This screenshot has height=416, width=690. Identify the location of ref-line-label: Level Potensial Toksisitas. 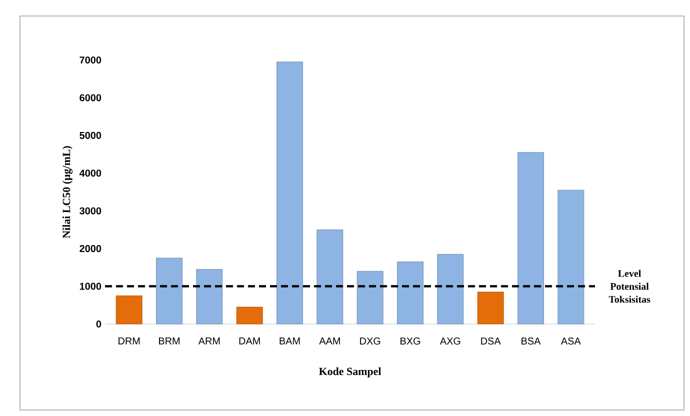
(629, 286).